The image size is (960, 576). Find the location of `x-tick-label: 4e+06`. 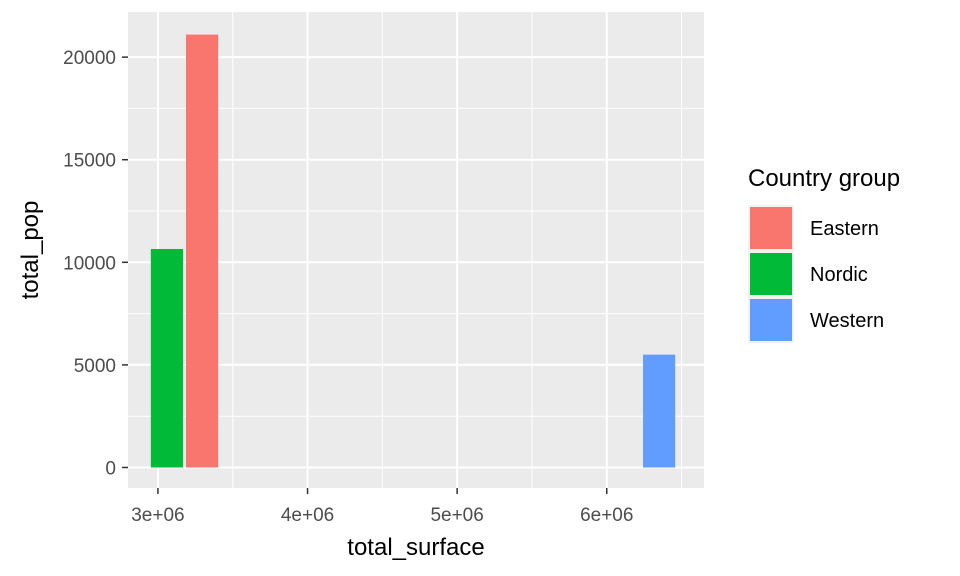

x-tick-label: 4e+06 is located at coordinates (307, 515).